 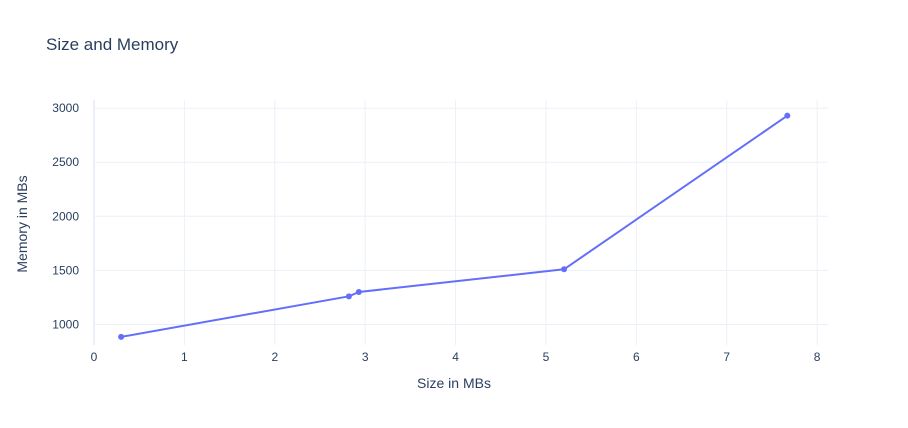 I want to click on y-axis-title: Memory in MBs, so click(x=22, y=223).